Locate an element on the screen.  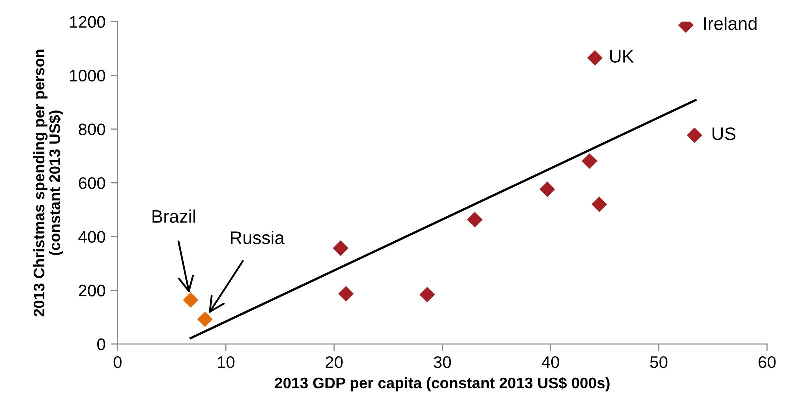
x-tick-label: 20 is located at coordinates (334, 362).